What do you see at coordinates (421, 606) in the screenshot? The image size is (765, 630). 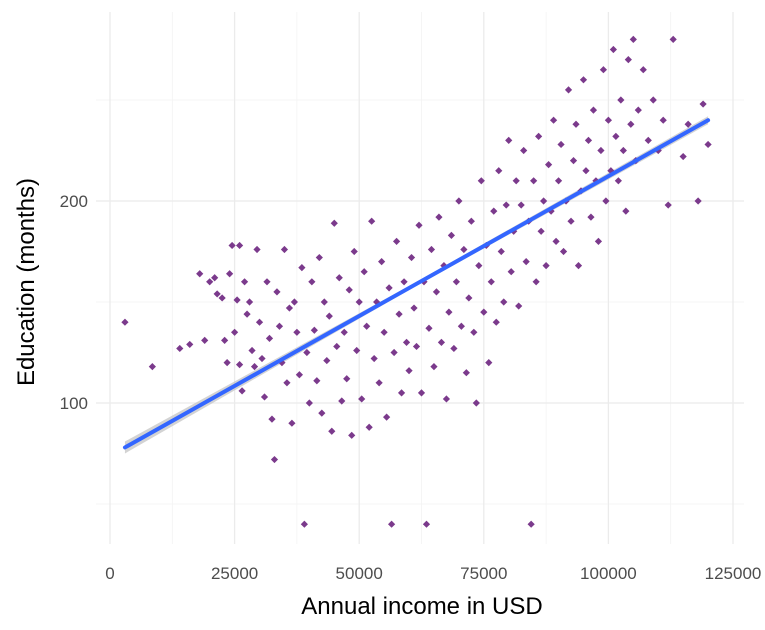 I see `x-axis-title: Annual income in USD` at bounding box center [421, 606].